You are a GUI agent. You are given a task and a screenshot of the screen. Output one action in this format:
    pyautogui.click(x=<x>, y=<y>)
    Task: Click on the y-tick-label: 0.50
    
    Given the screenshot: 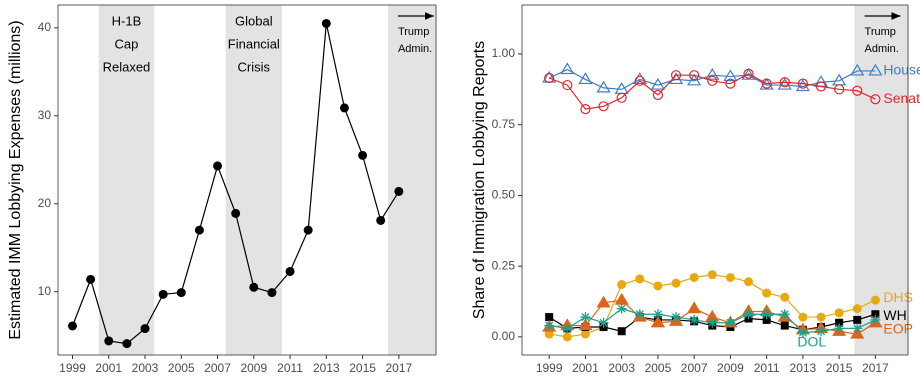 What is the action you would take?
    pyautogui.click(x=504, y=195)
    